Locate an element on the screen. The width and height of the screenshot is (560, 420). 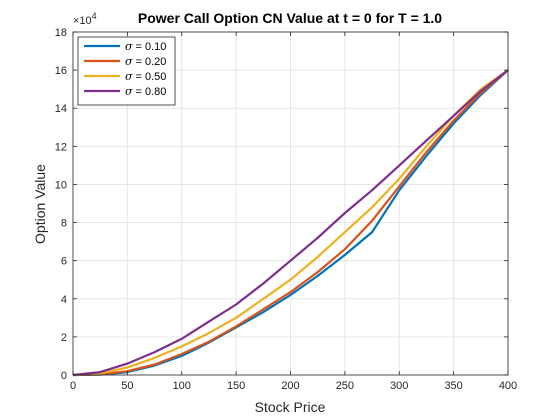
legend-label-3: σ = 0.50 is located at coordinates (145, 76).